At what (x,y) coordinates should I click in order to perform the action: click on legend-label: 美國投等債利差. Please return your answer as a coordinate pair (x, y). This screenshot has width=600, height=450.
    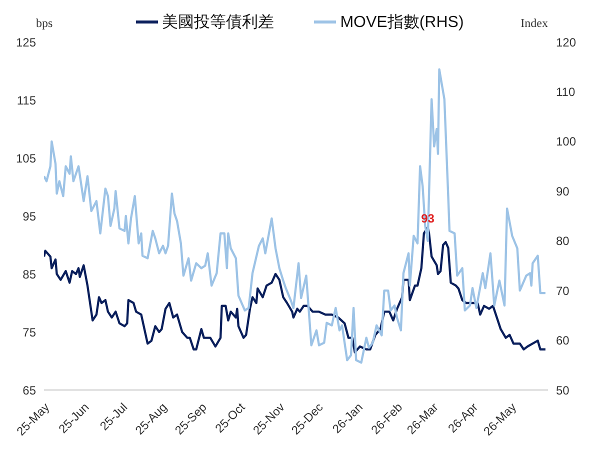
    Looking at the image, I should click on (218, 22).